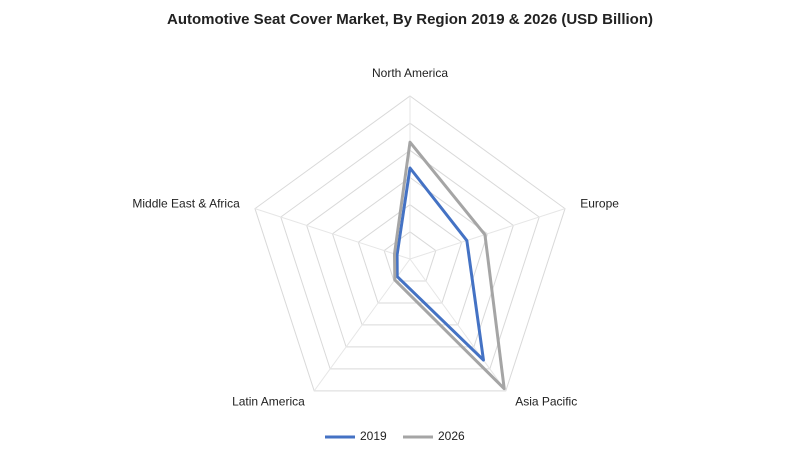 This screenshot has width=800, height=457. Describe the element at coordinates (268, 401) in the screenshot. I see `category-label: Latin America` at that location.